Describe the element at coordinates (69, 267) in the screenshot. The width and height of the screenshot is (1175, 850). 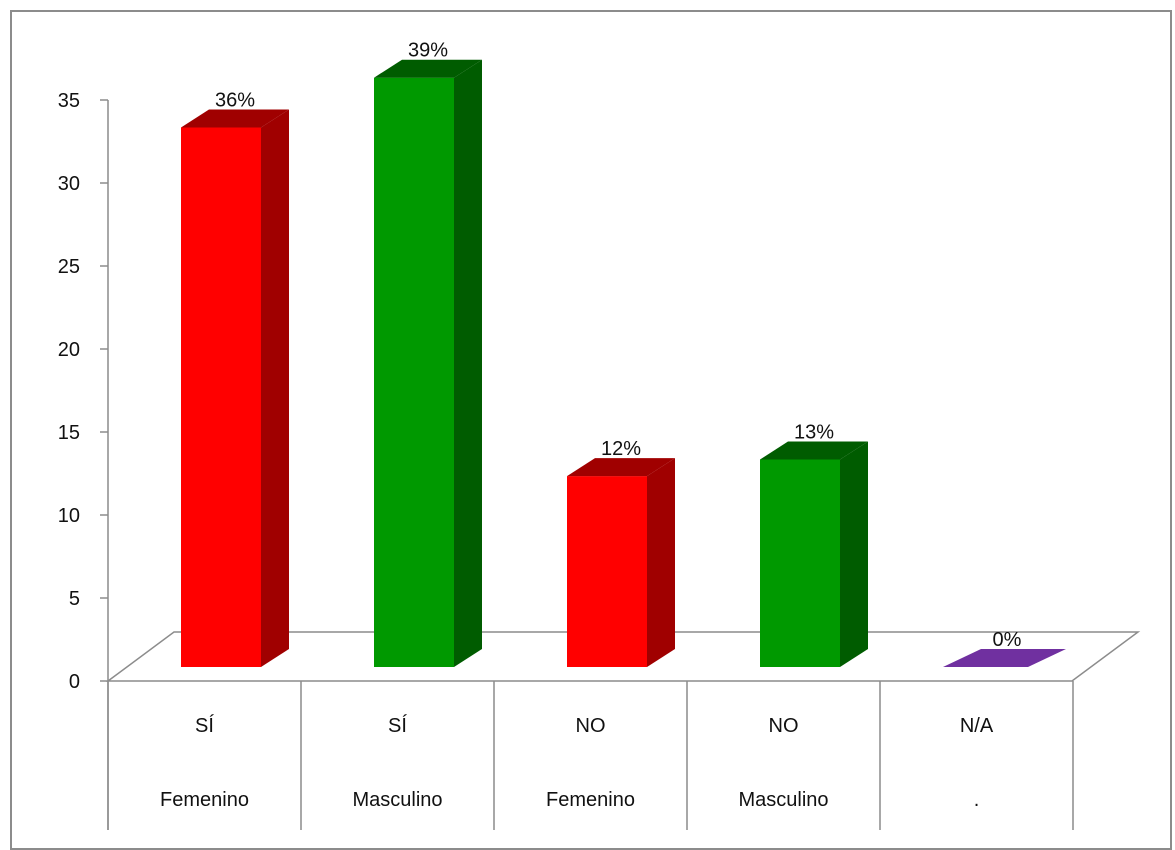
I see `y-tick-label: 25` at that location.